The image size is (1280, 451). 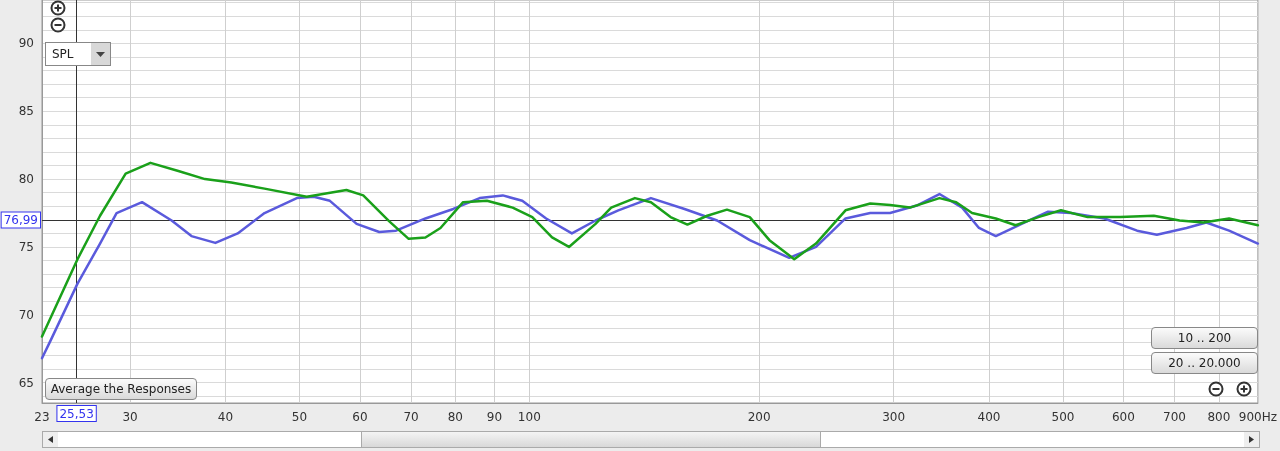 What do you see at coordinates (130, 417) in the screenshot?
I see `x-tick-label: 30` at bounding box center [130, 417].